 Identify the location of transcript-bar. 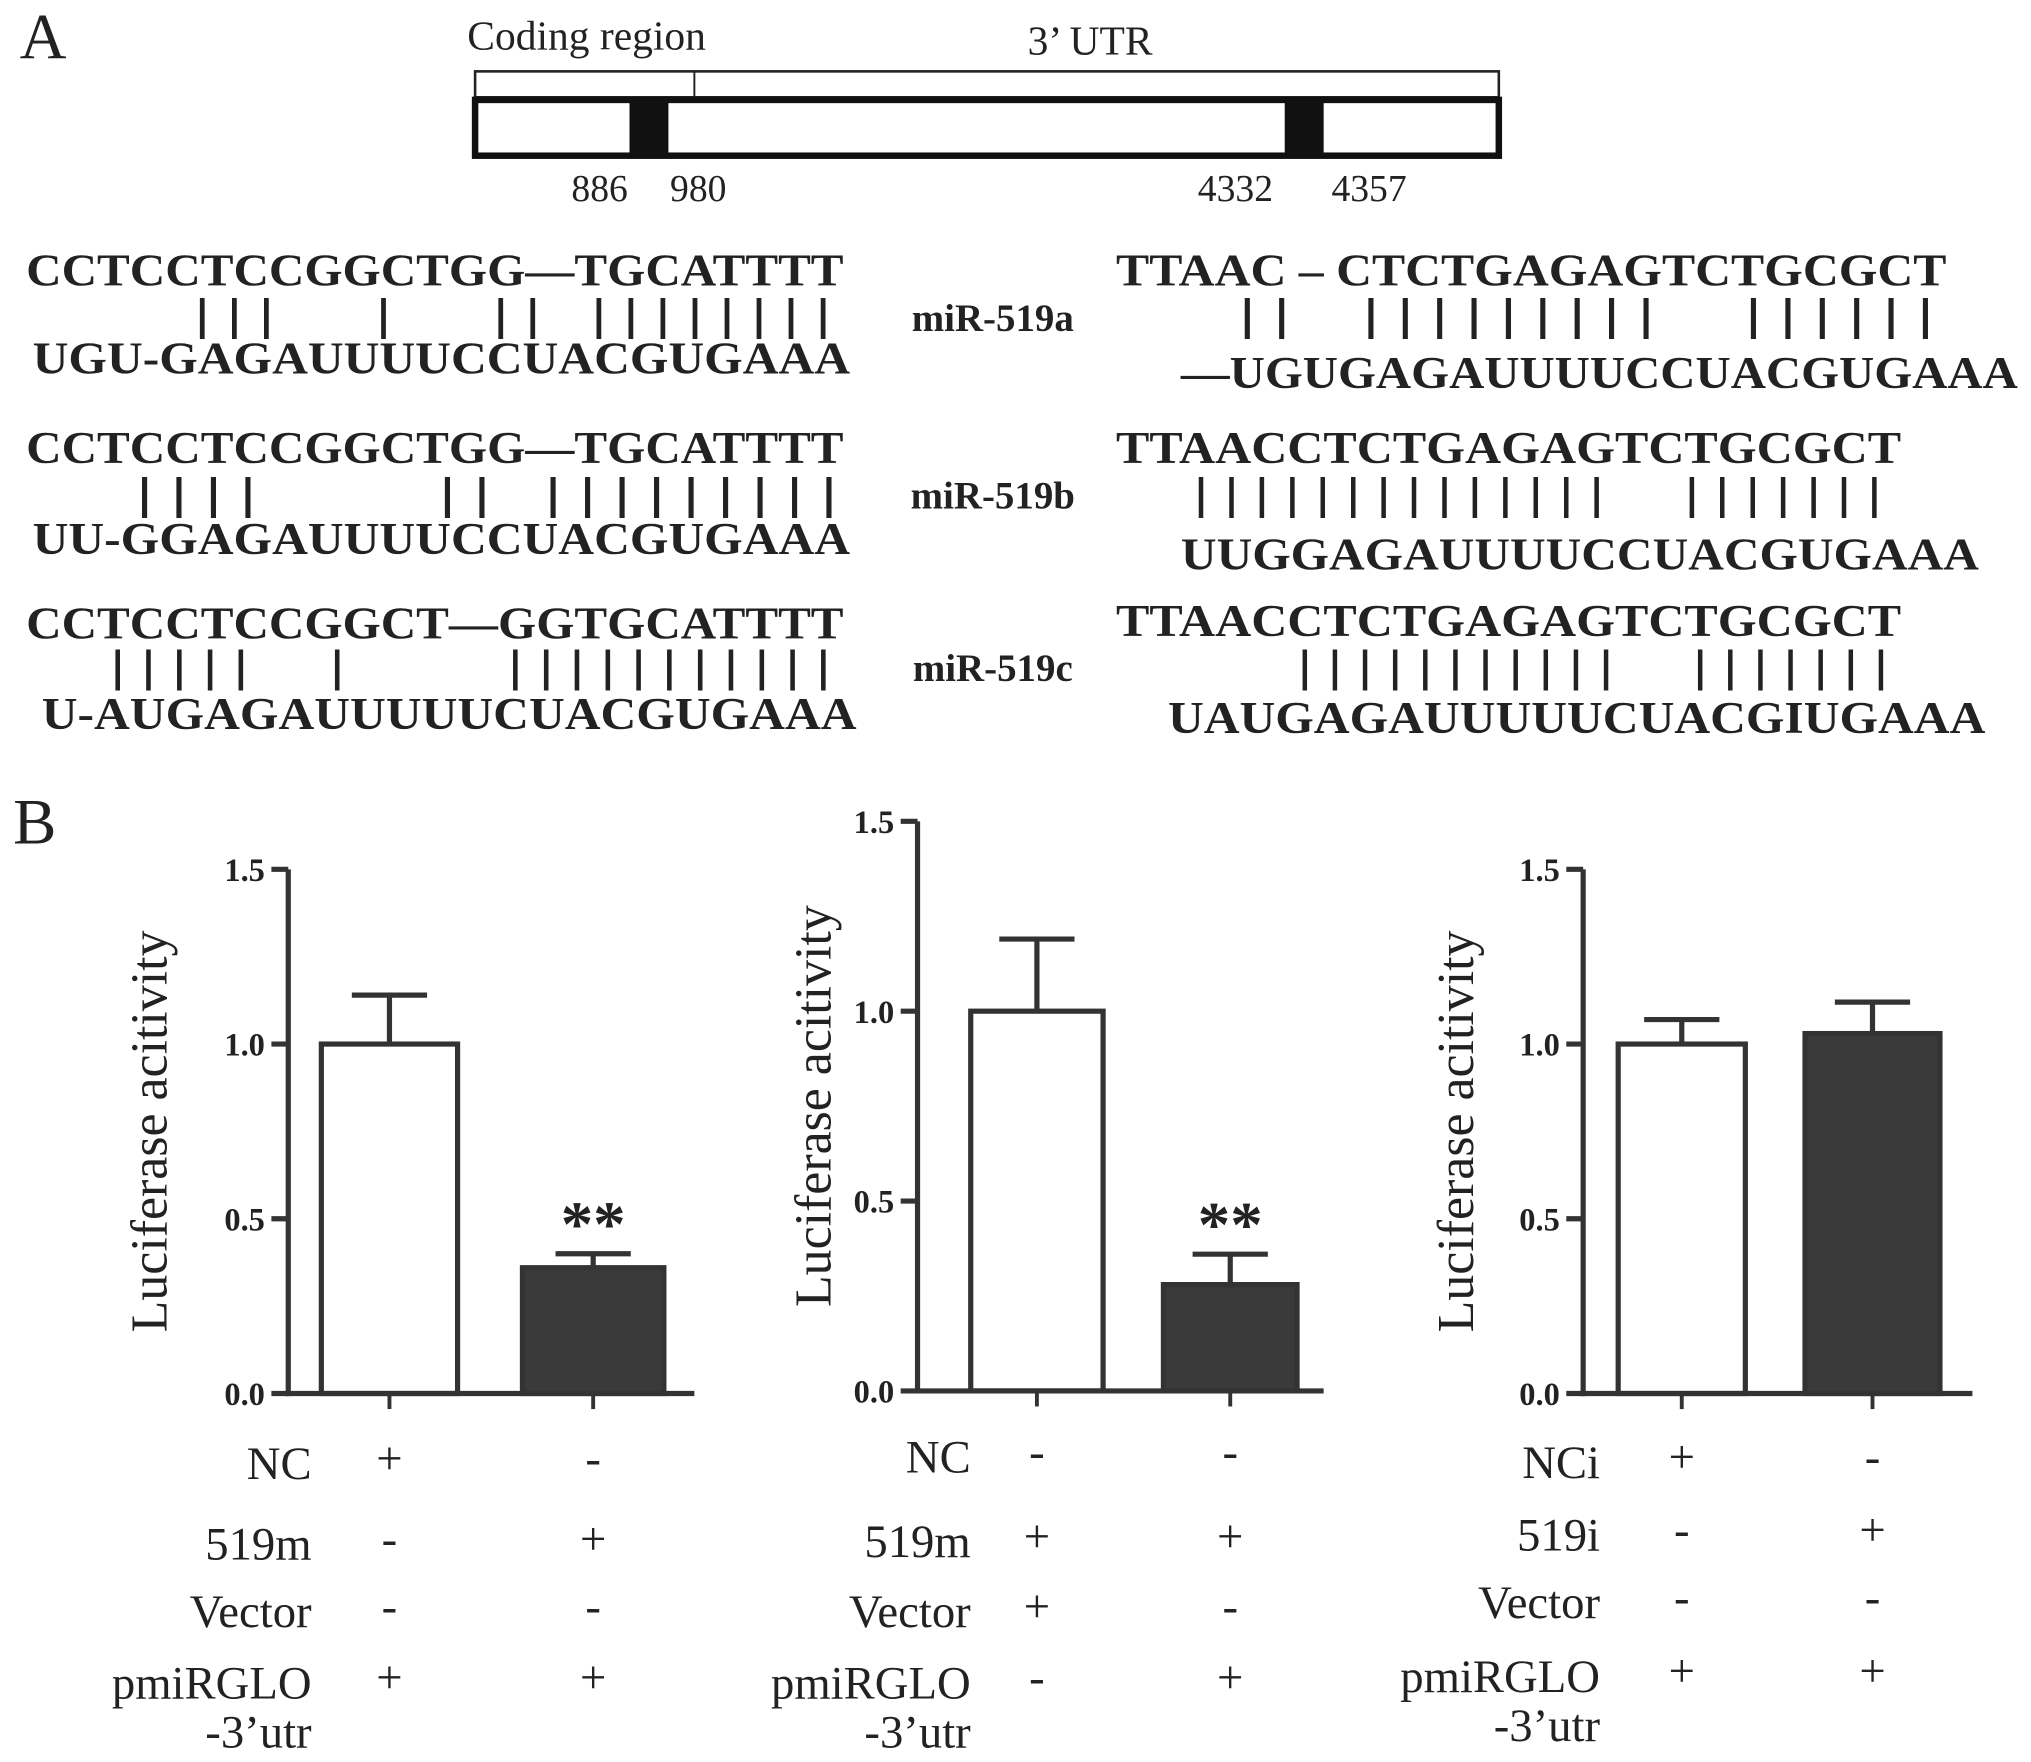
(987, 127).